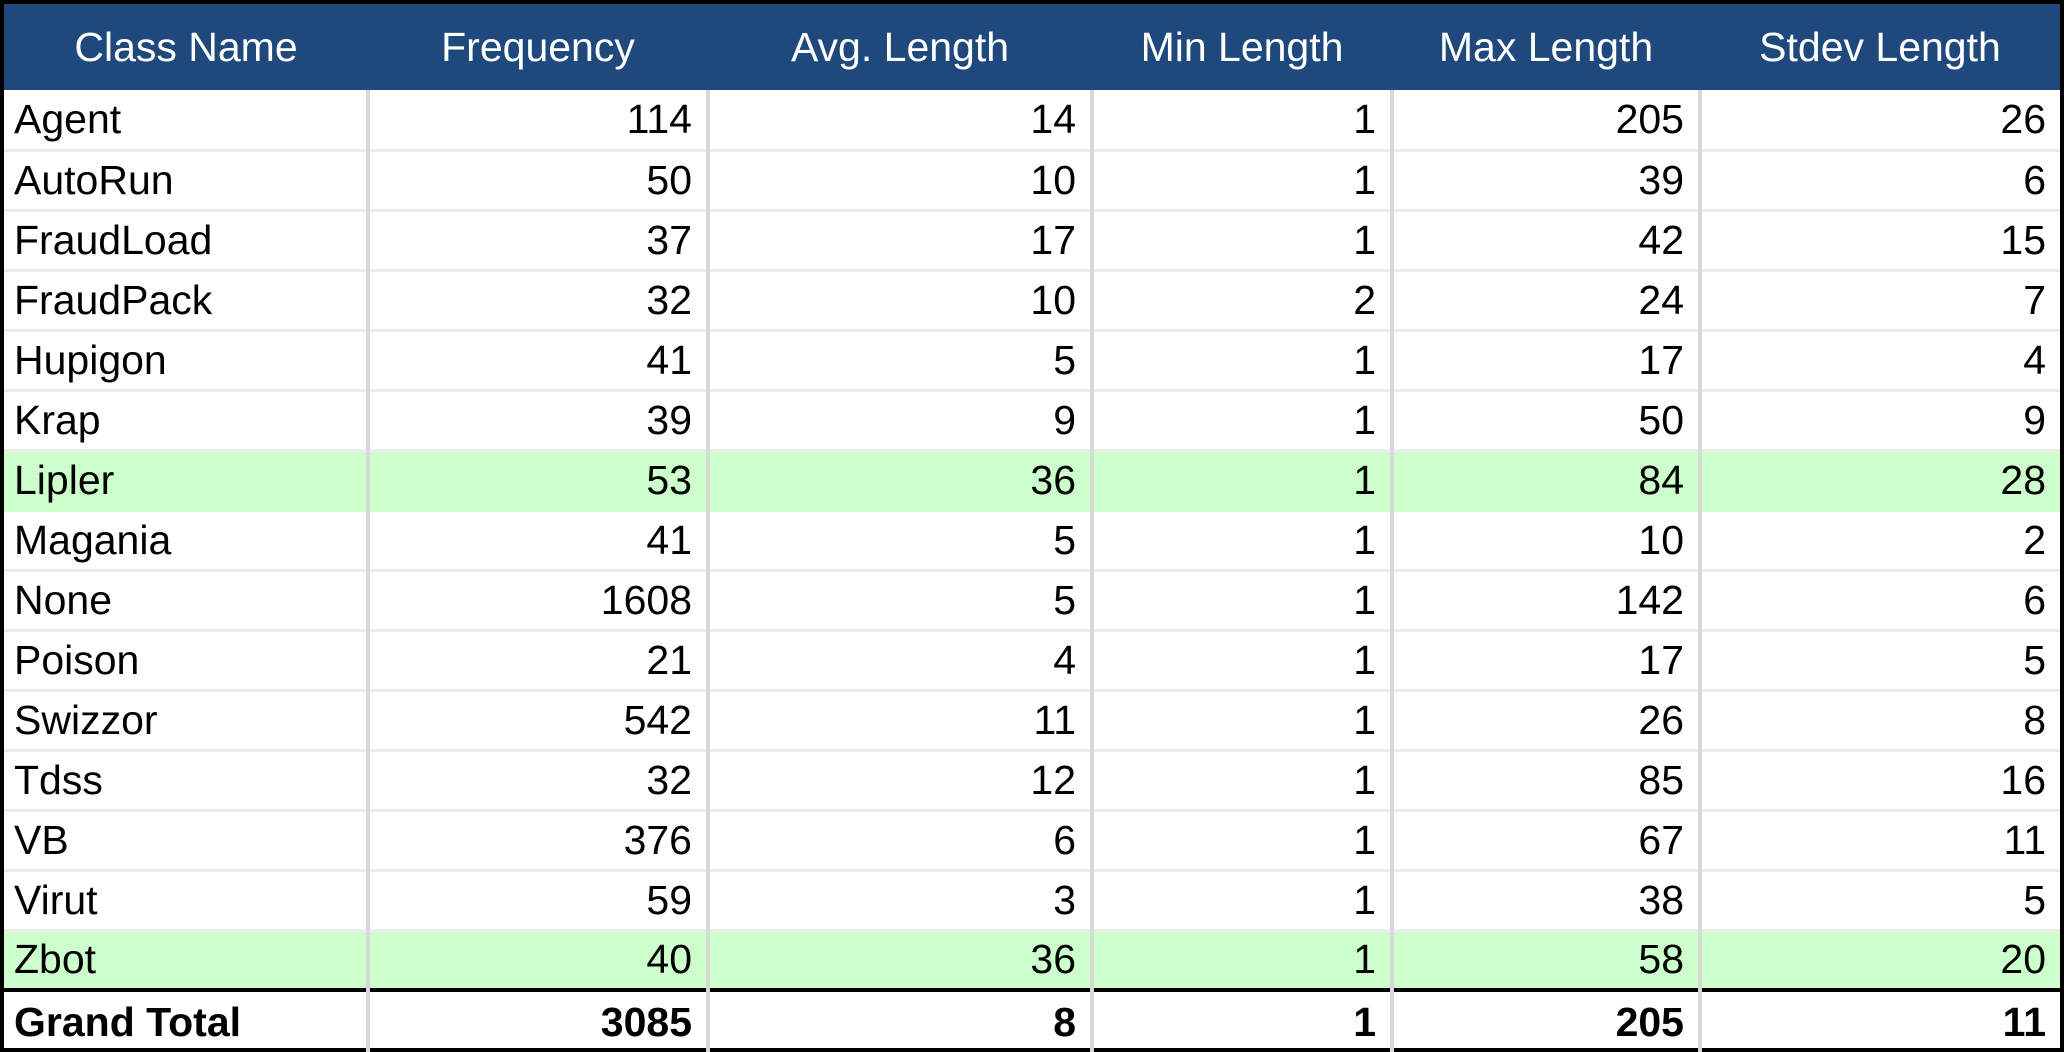 The image size is (2064, 1052). What do you see at coordinates (186, 961) in the screenshot?
I see `cell-class-name: Zbot` at bounding box center [186, 961].